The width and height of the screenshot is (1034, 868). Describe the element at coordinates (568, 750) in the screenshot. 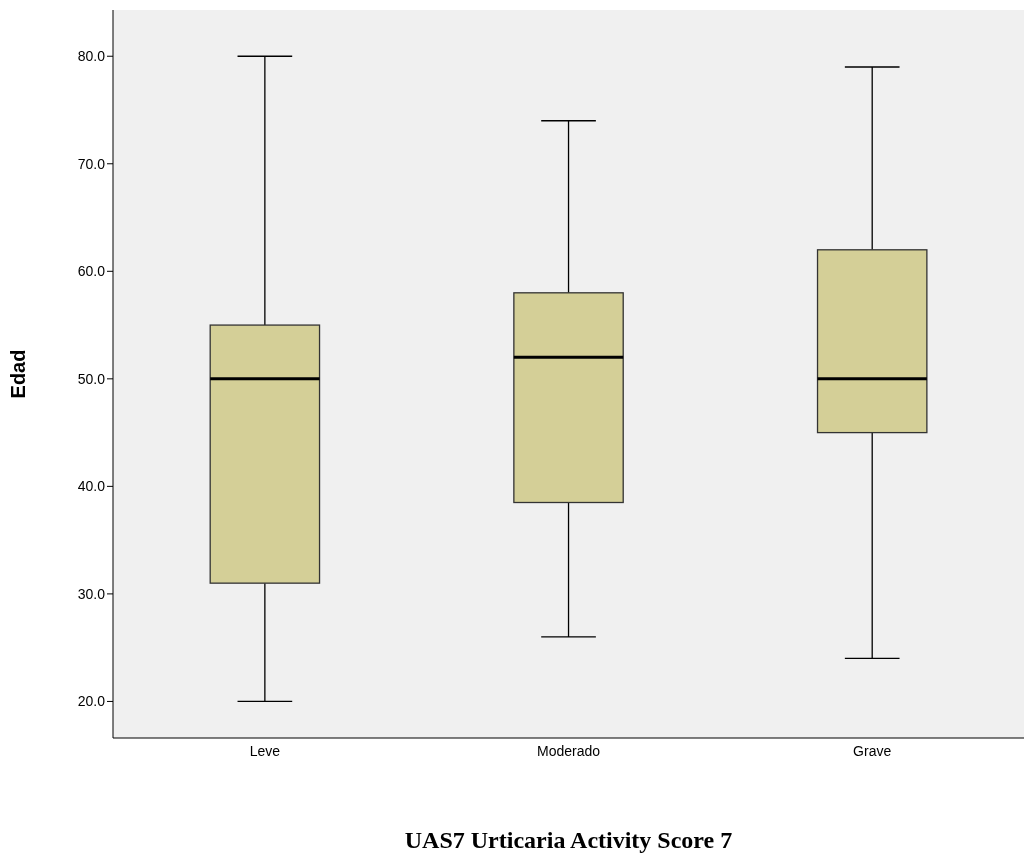

I see `x-tick-label: Moderado` at that location.